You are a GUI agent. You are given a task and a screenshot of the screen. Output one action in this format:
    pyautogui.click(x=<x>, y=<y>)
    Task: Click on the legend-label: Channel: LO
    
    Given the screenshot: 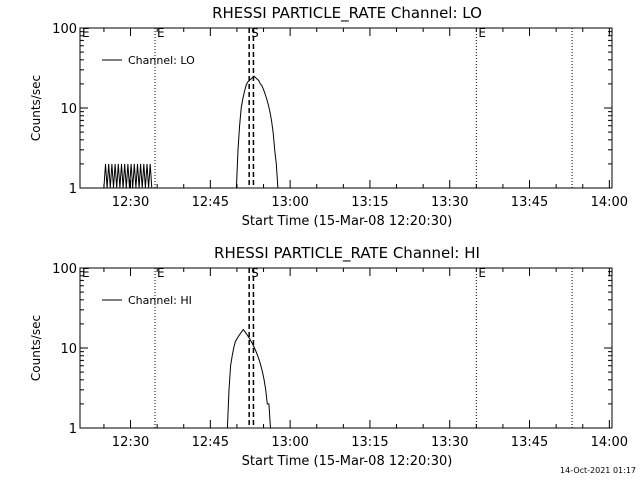 What is the action you would take?
    pyautogui.click(x=161, y=60)
    